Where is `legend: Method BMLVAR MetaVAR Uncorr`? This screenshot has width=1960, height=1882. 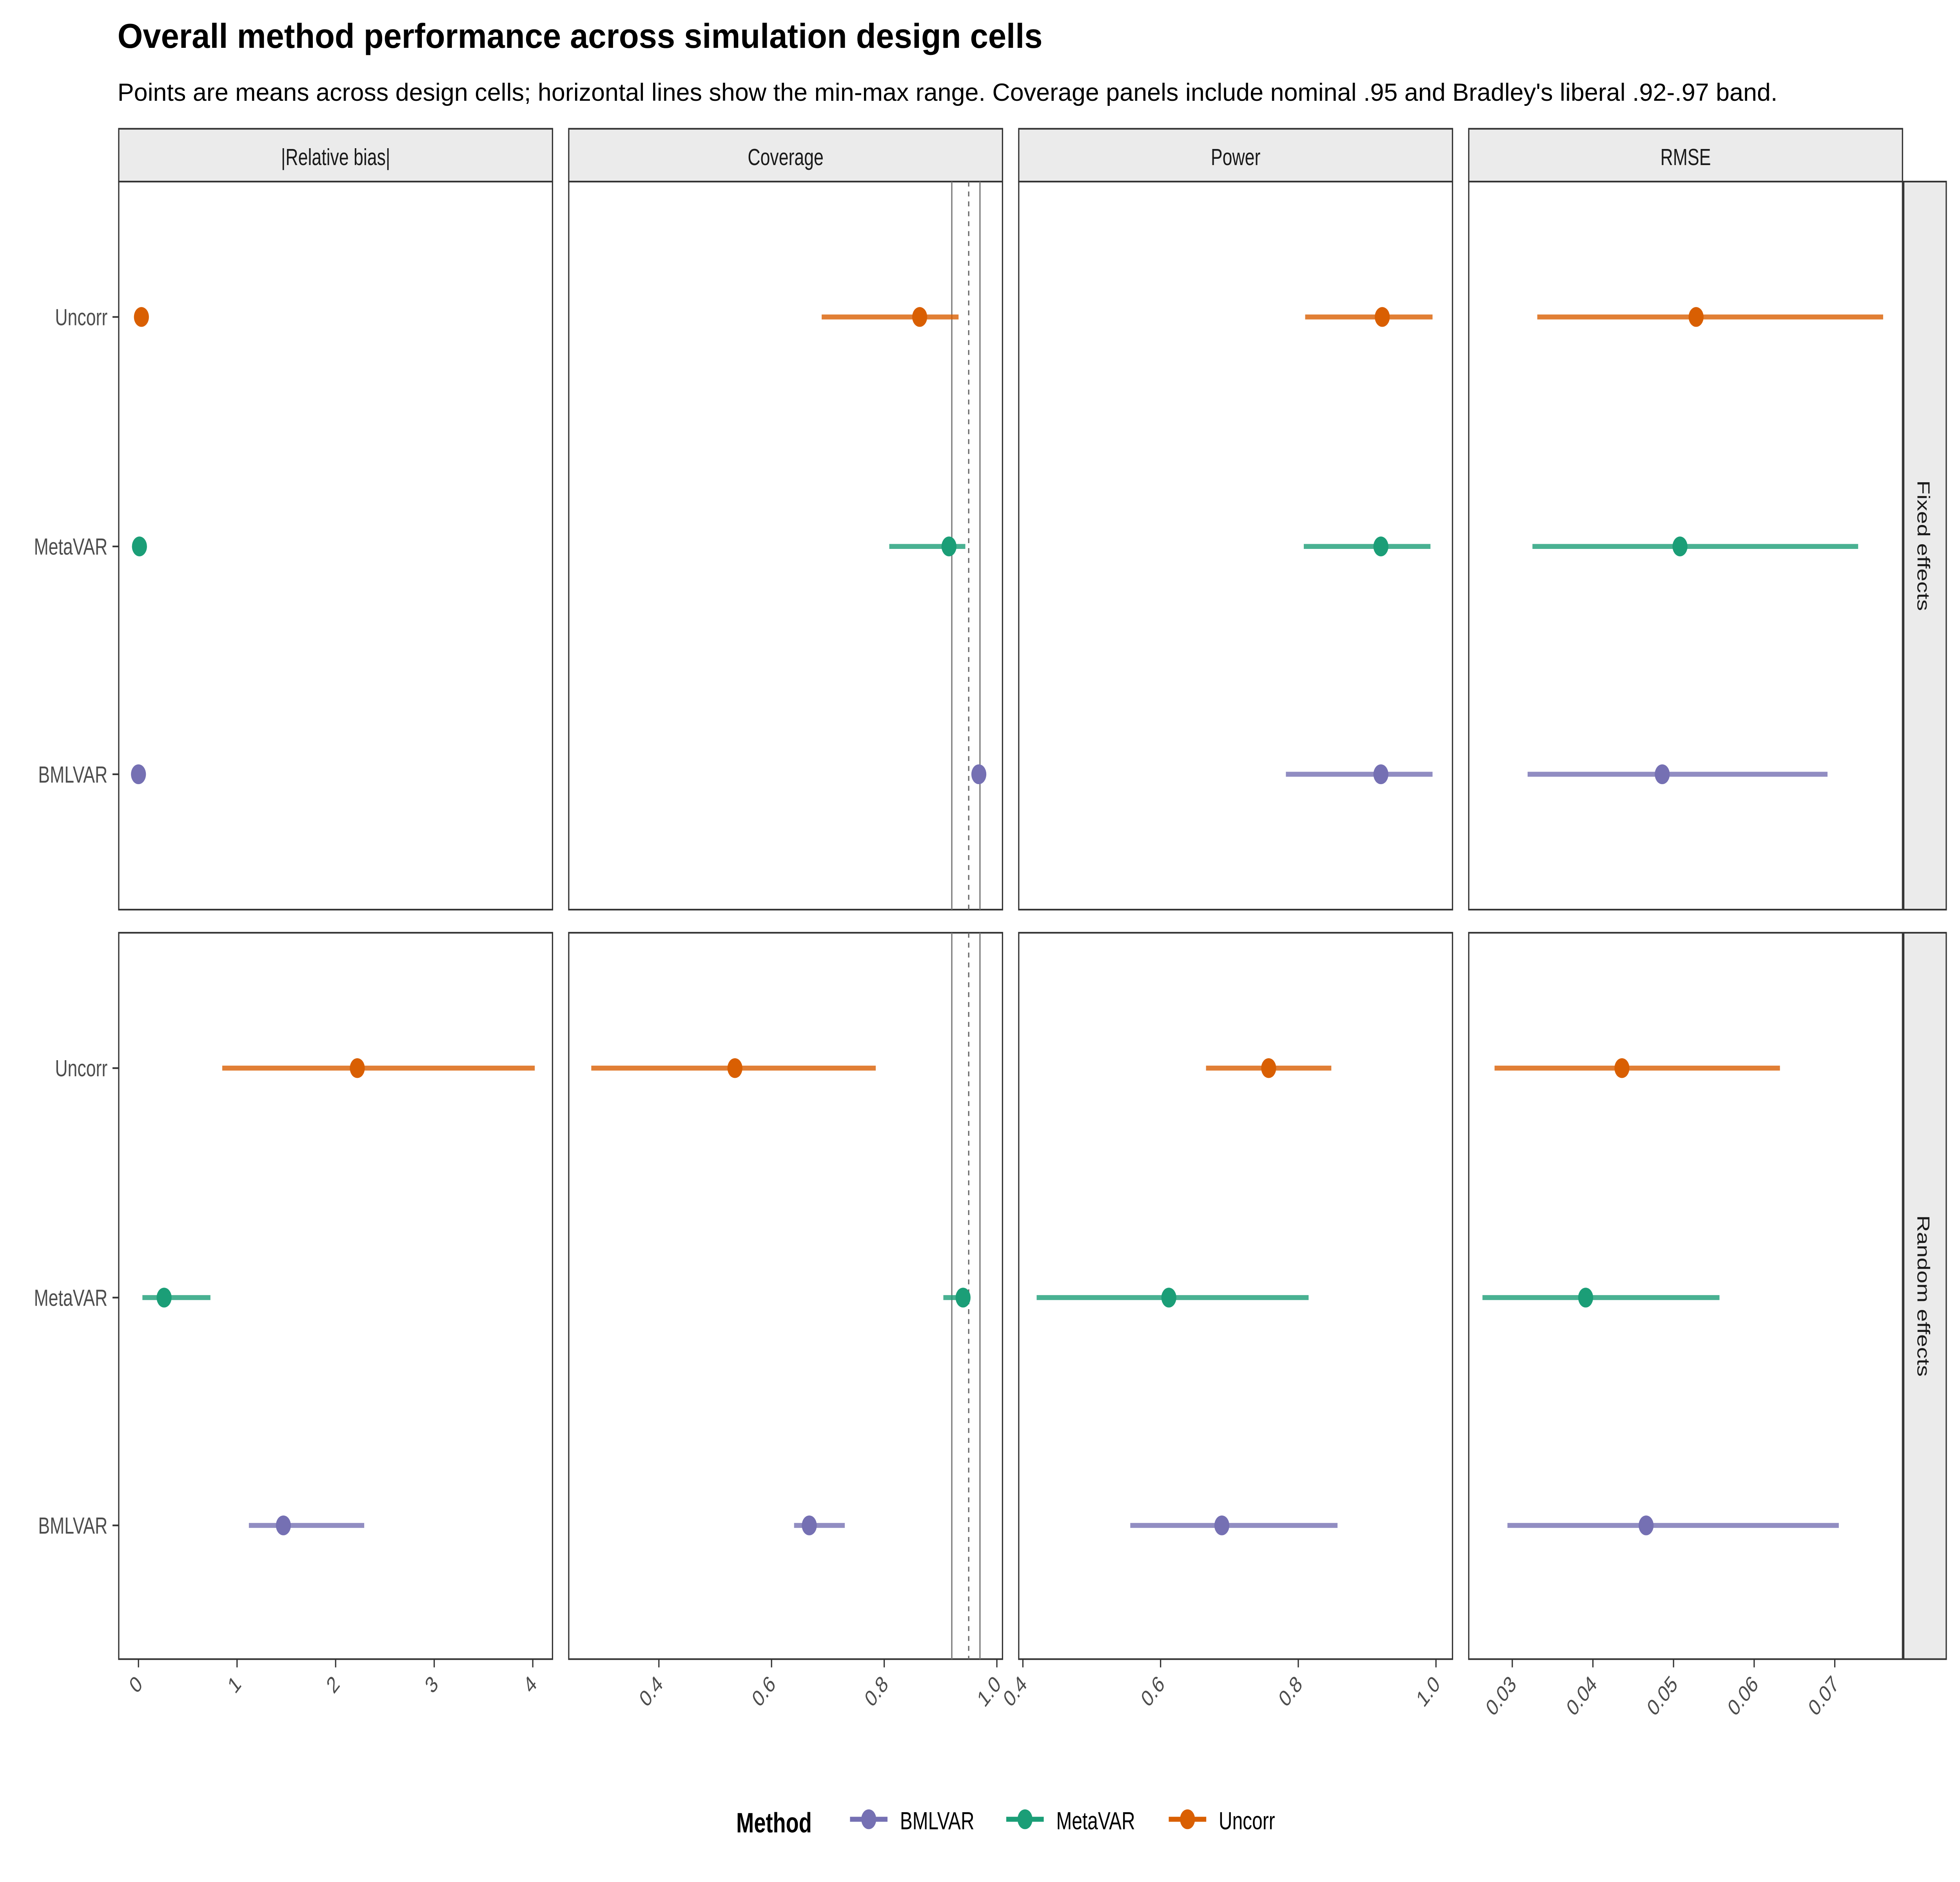 legend: Method BMLVAR MetaVAR Uncorr is located at coordinates (1006, 1823).